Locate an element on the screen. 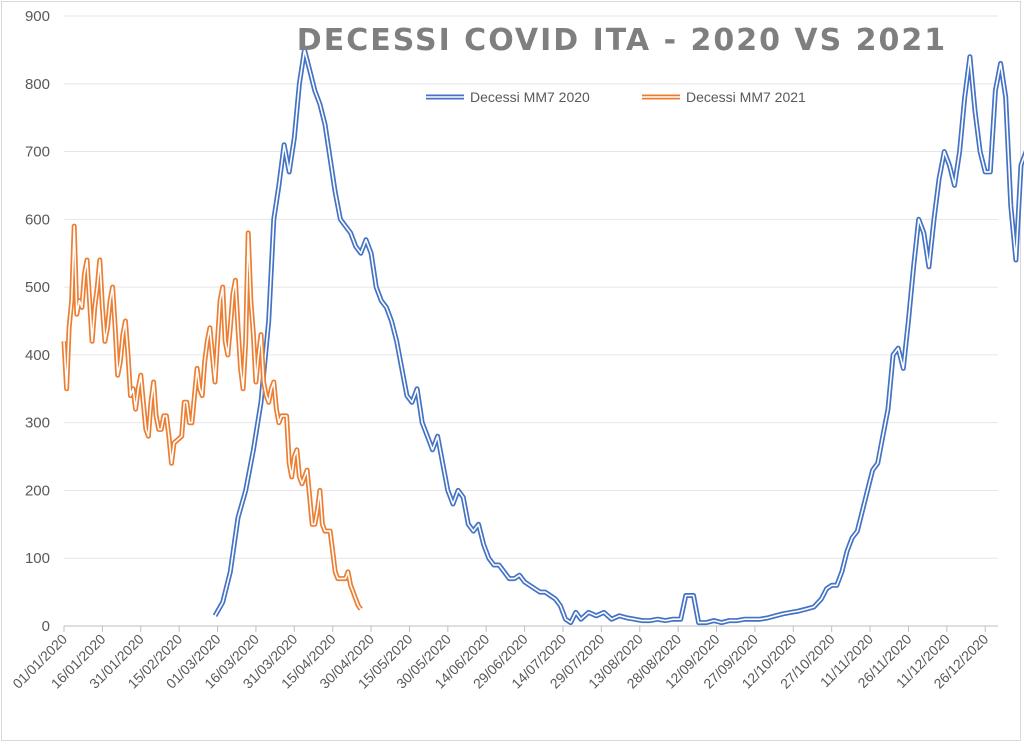 The height and width of the screenshot is (744, 1024). y-tick-label: 800 is located at coordinates (37, 84).